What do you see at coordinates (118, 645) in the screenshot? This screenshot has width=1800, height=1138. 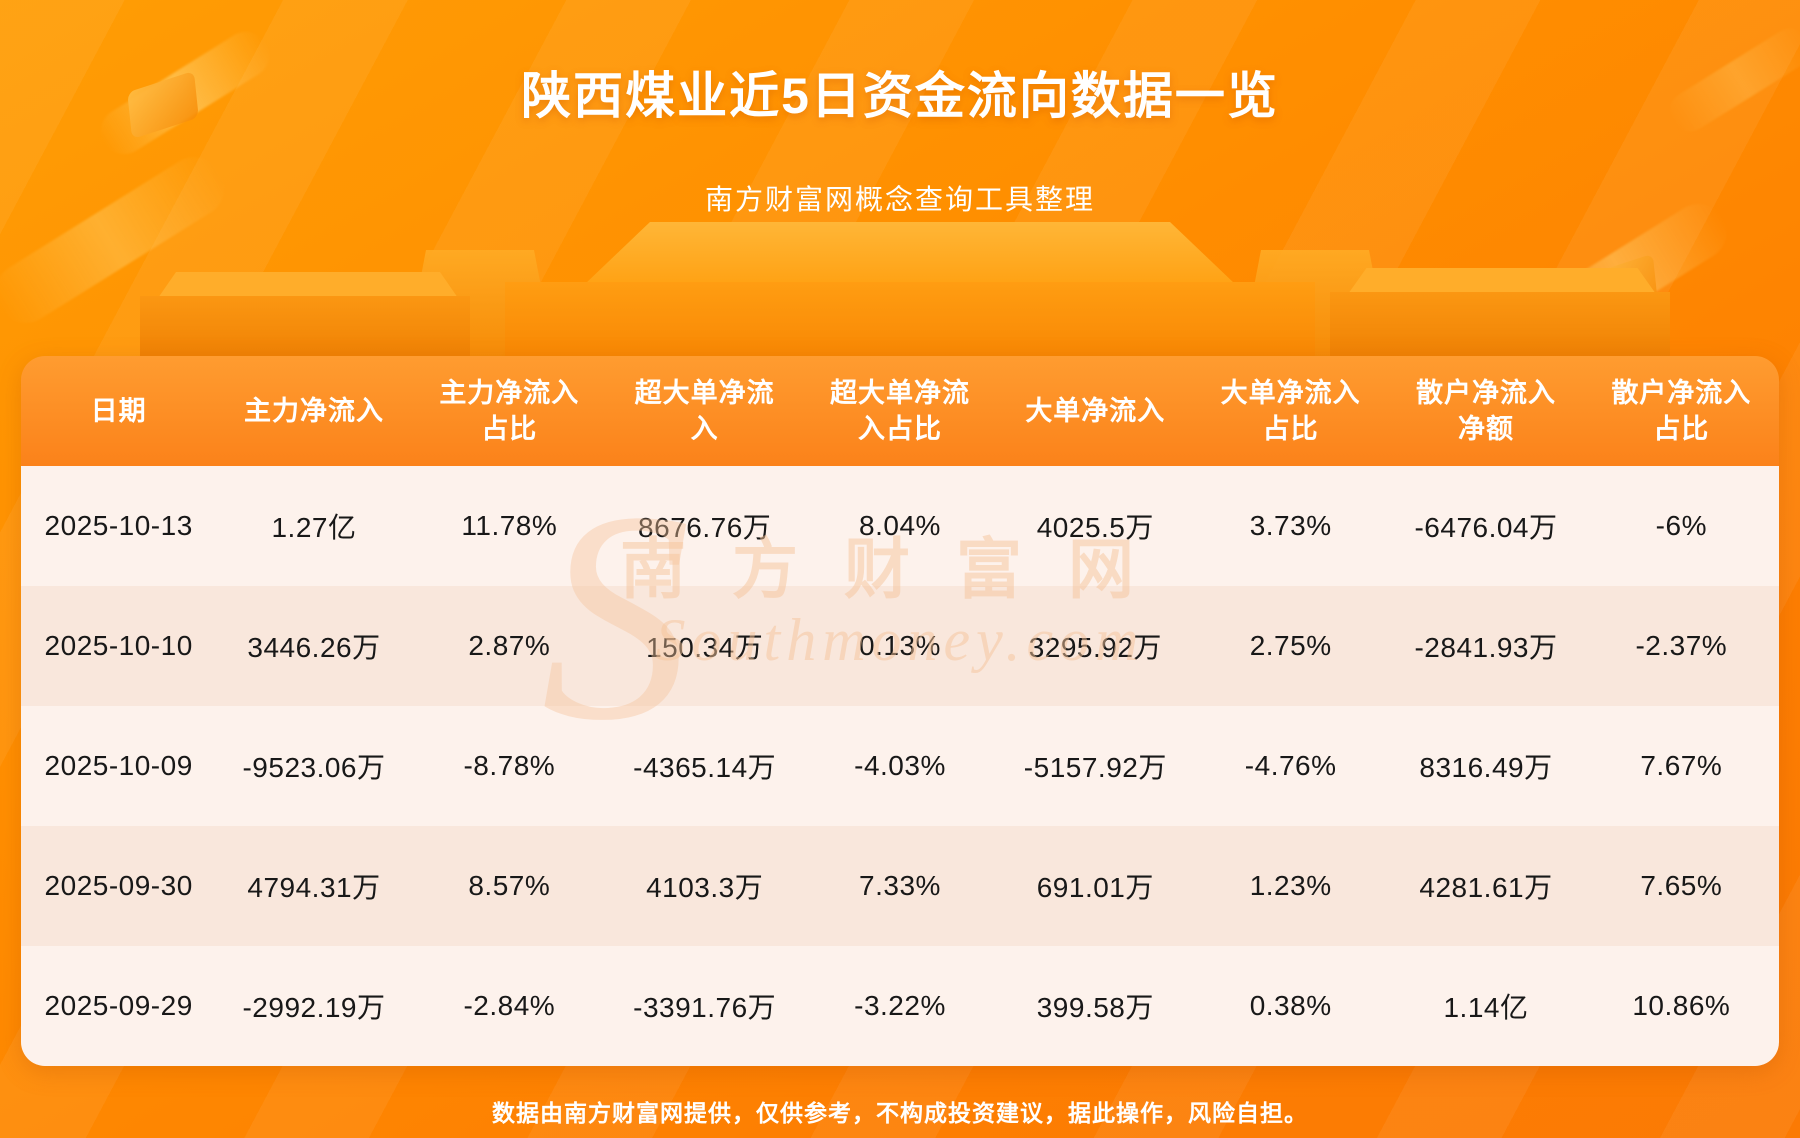 I see `cell-date: 2025-10-10` at bounding box center [118, 645].